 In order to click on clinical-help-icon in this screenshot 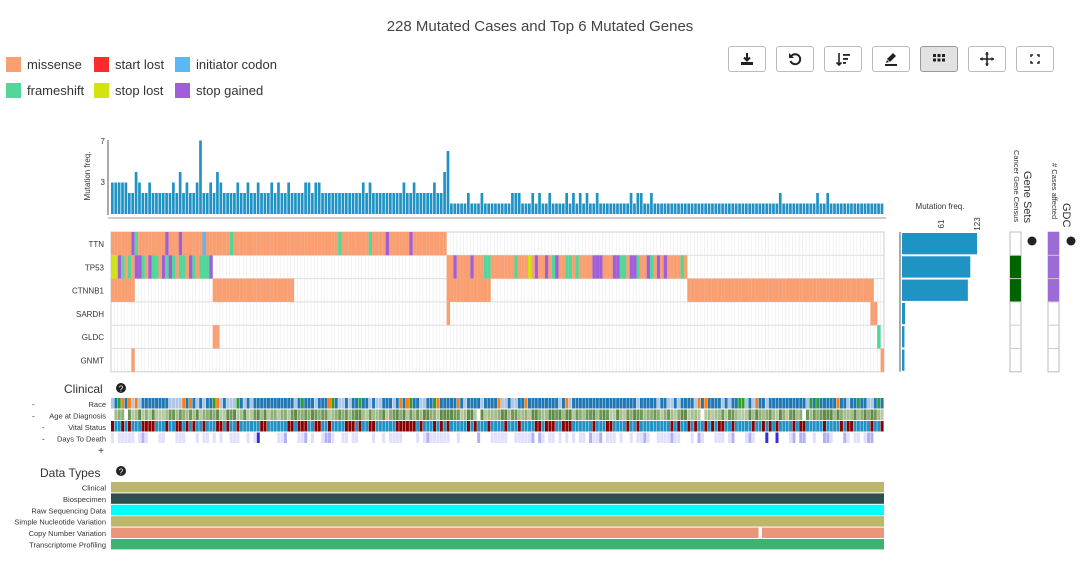, I will do `click(121, 388)`.